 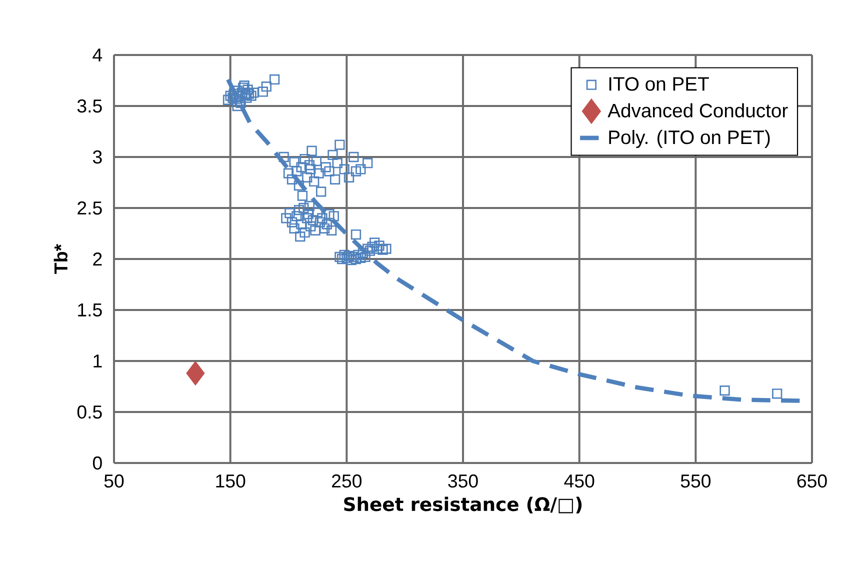 What do you see at coordinates (463, 481) in the screenshot?
I see `x-tick-label: 350` at bounding box center [463, 481].